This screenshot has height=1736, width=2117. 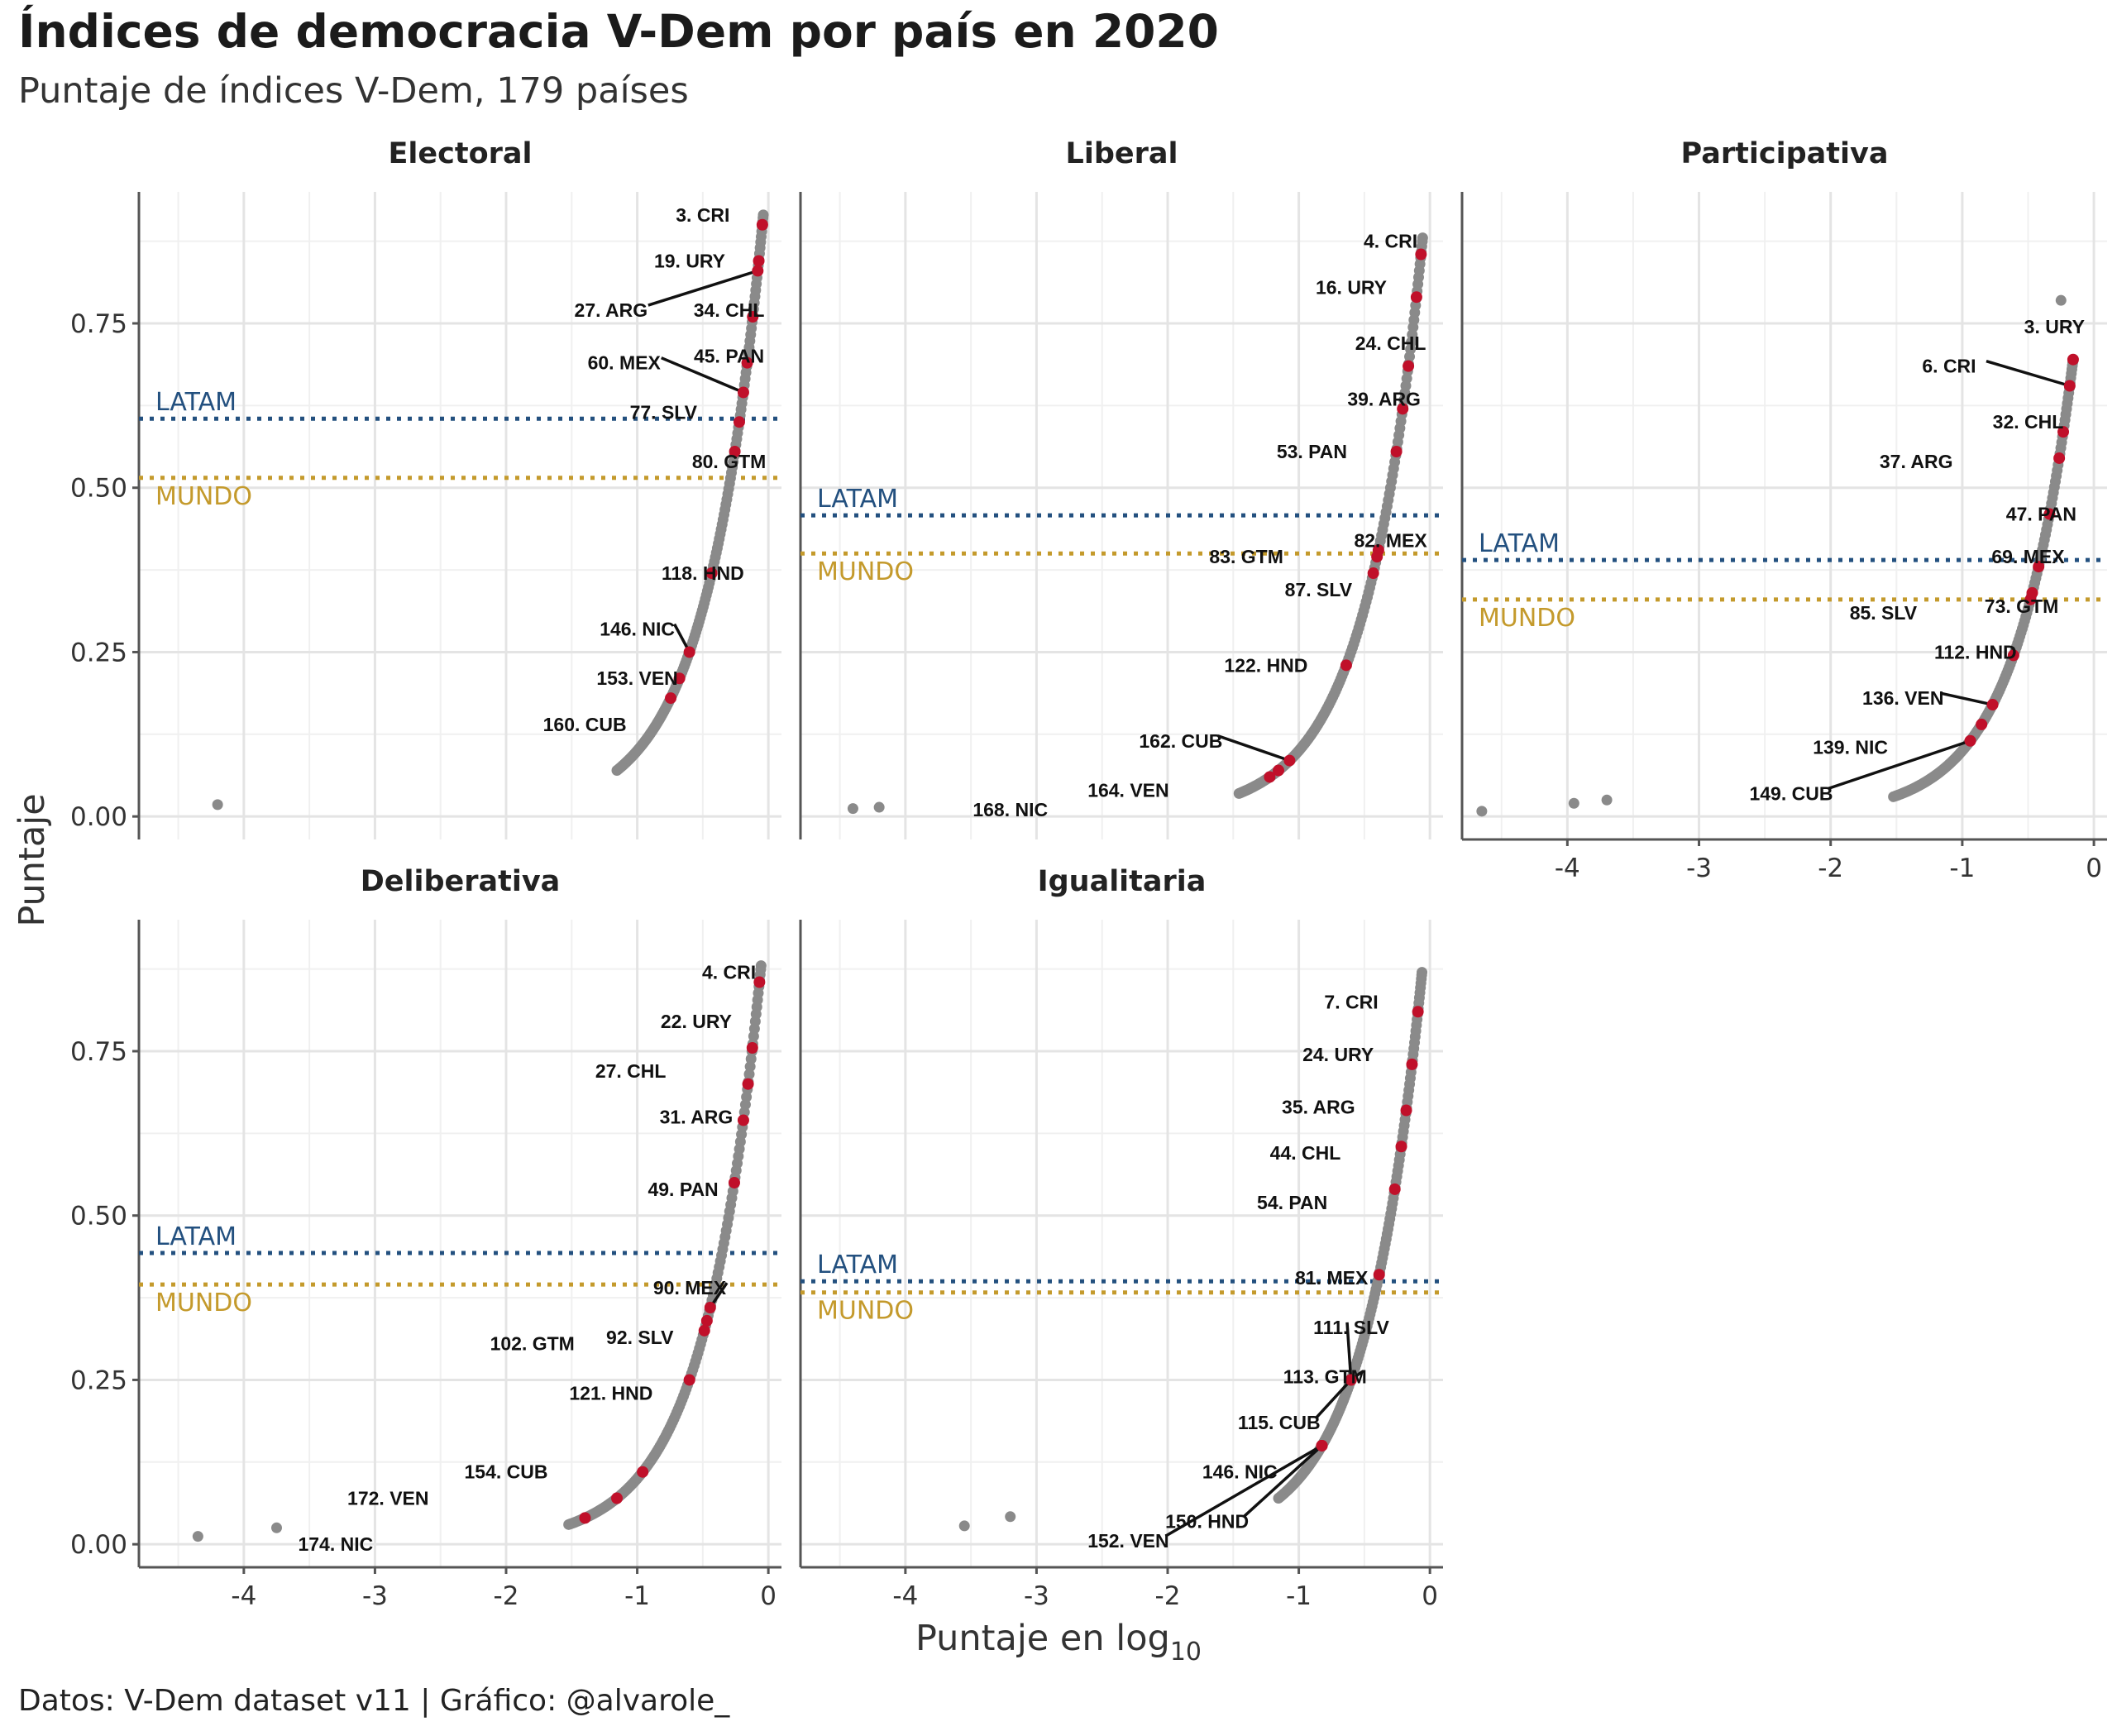 What do you see at coordinates (1122, 881) in the screenshot?
I see `panel-title: Igualitaria` at bounding box center [1122, 881].